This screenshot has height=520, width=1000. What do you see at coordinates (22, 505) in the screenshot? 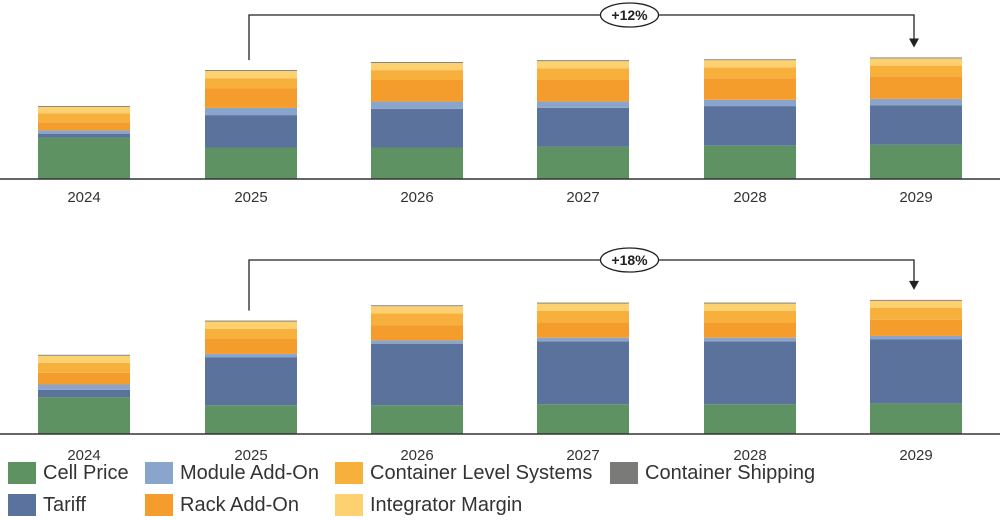
I see `legend-swatch-tariff` at bounding box center [22, 505].